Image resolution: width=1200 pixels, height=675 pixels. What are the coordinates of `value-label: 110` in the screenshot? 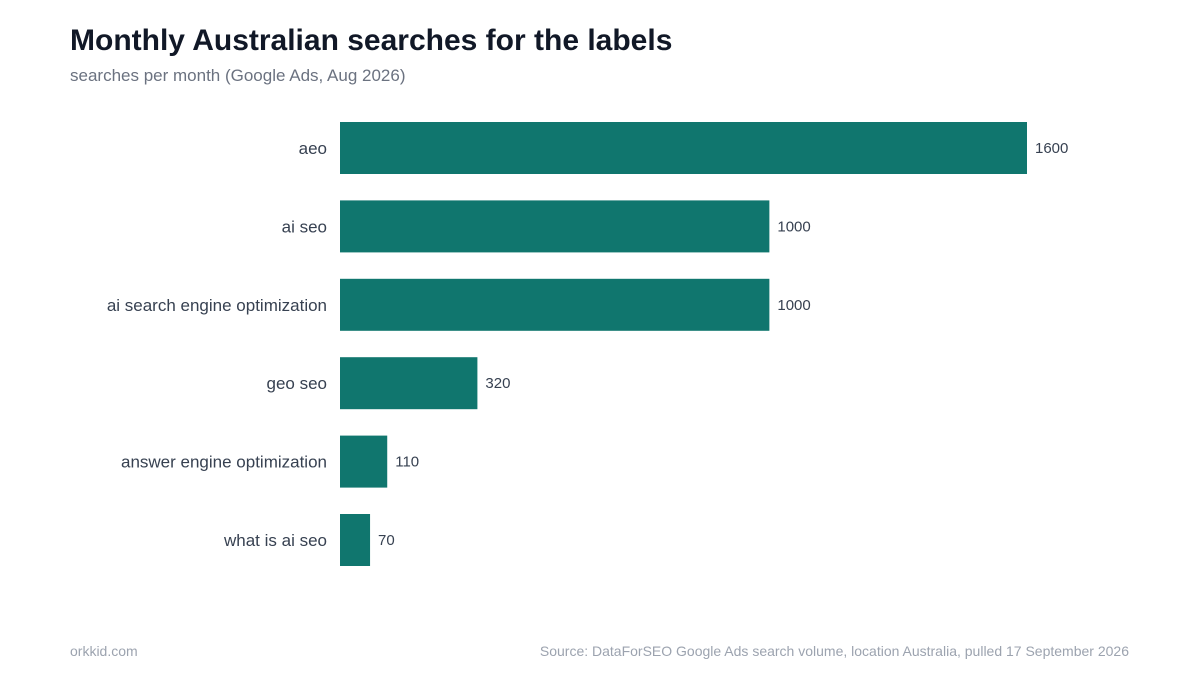 It's located at (407, 462).